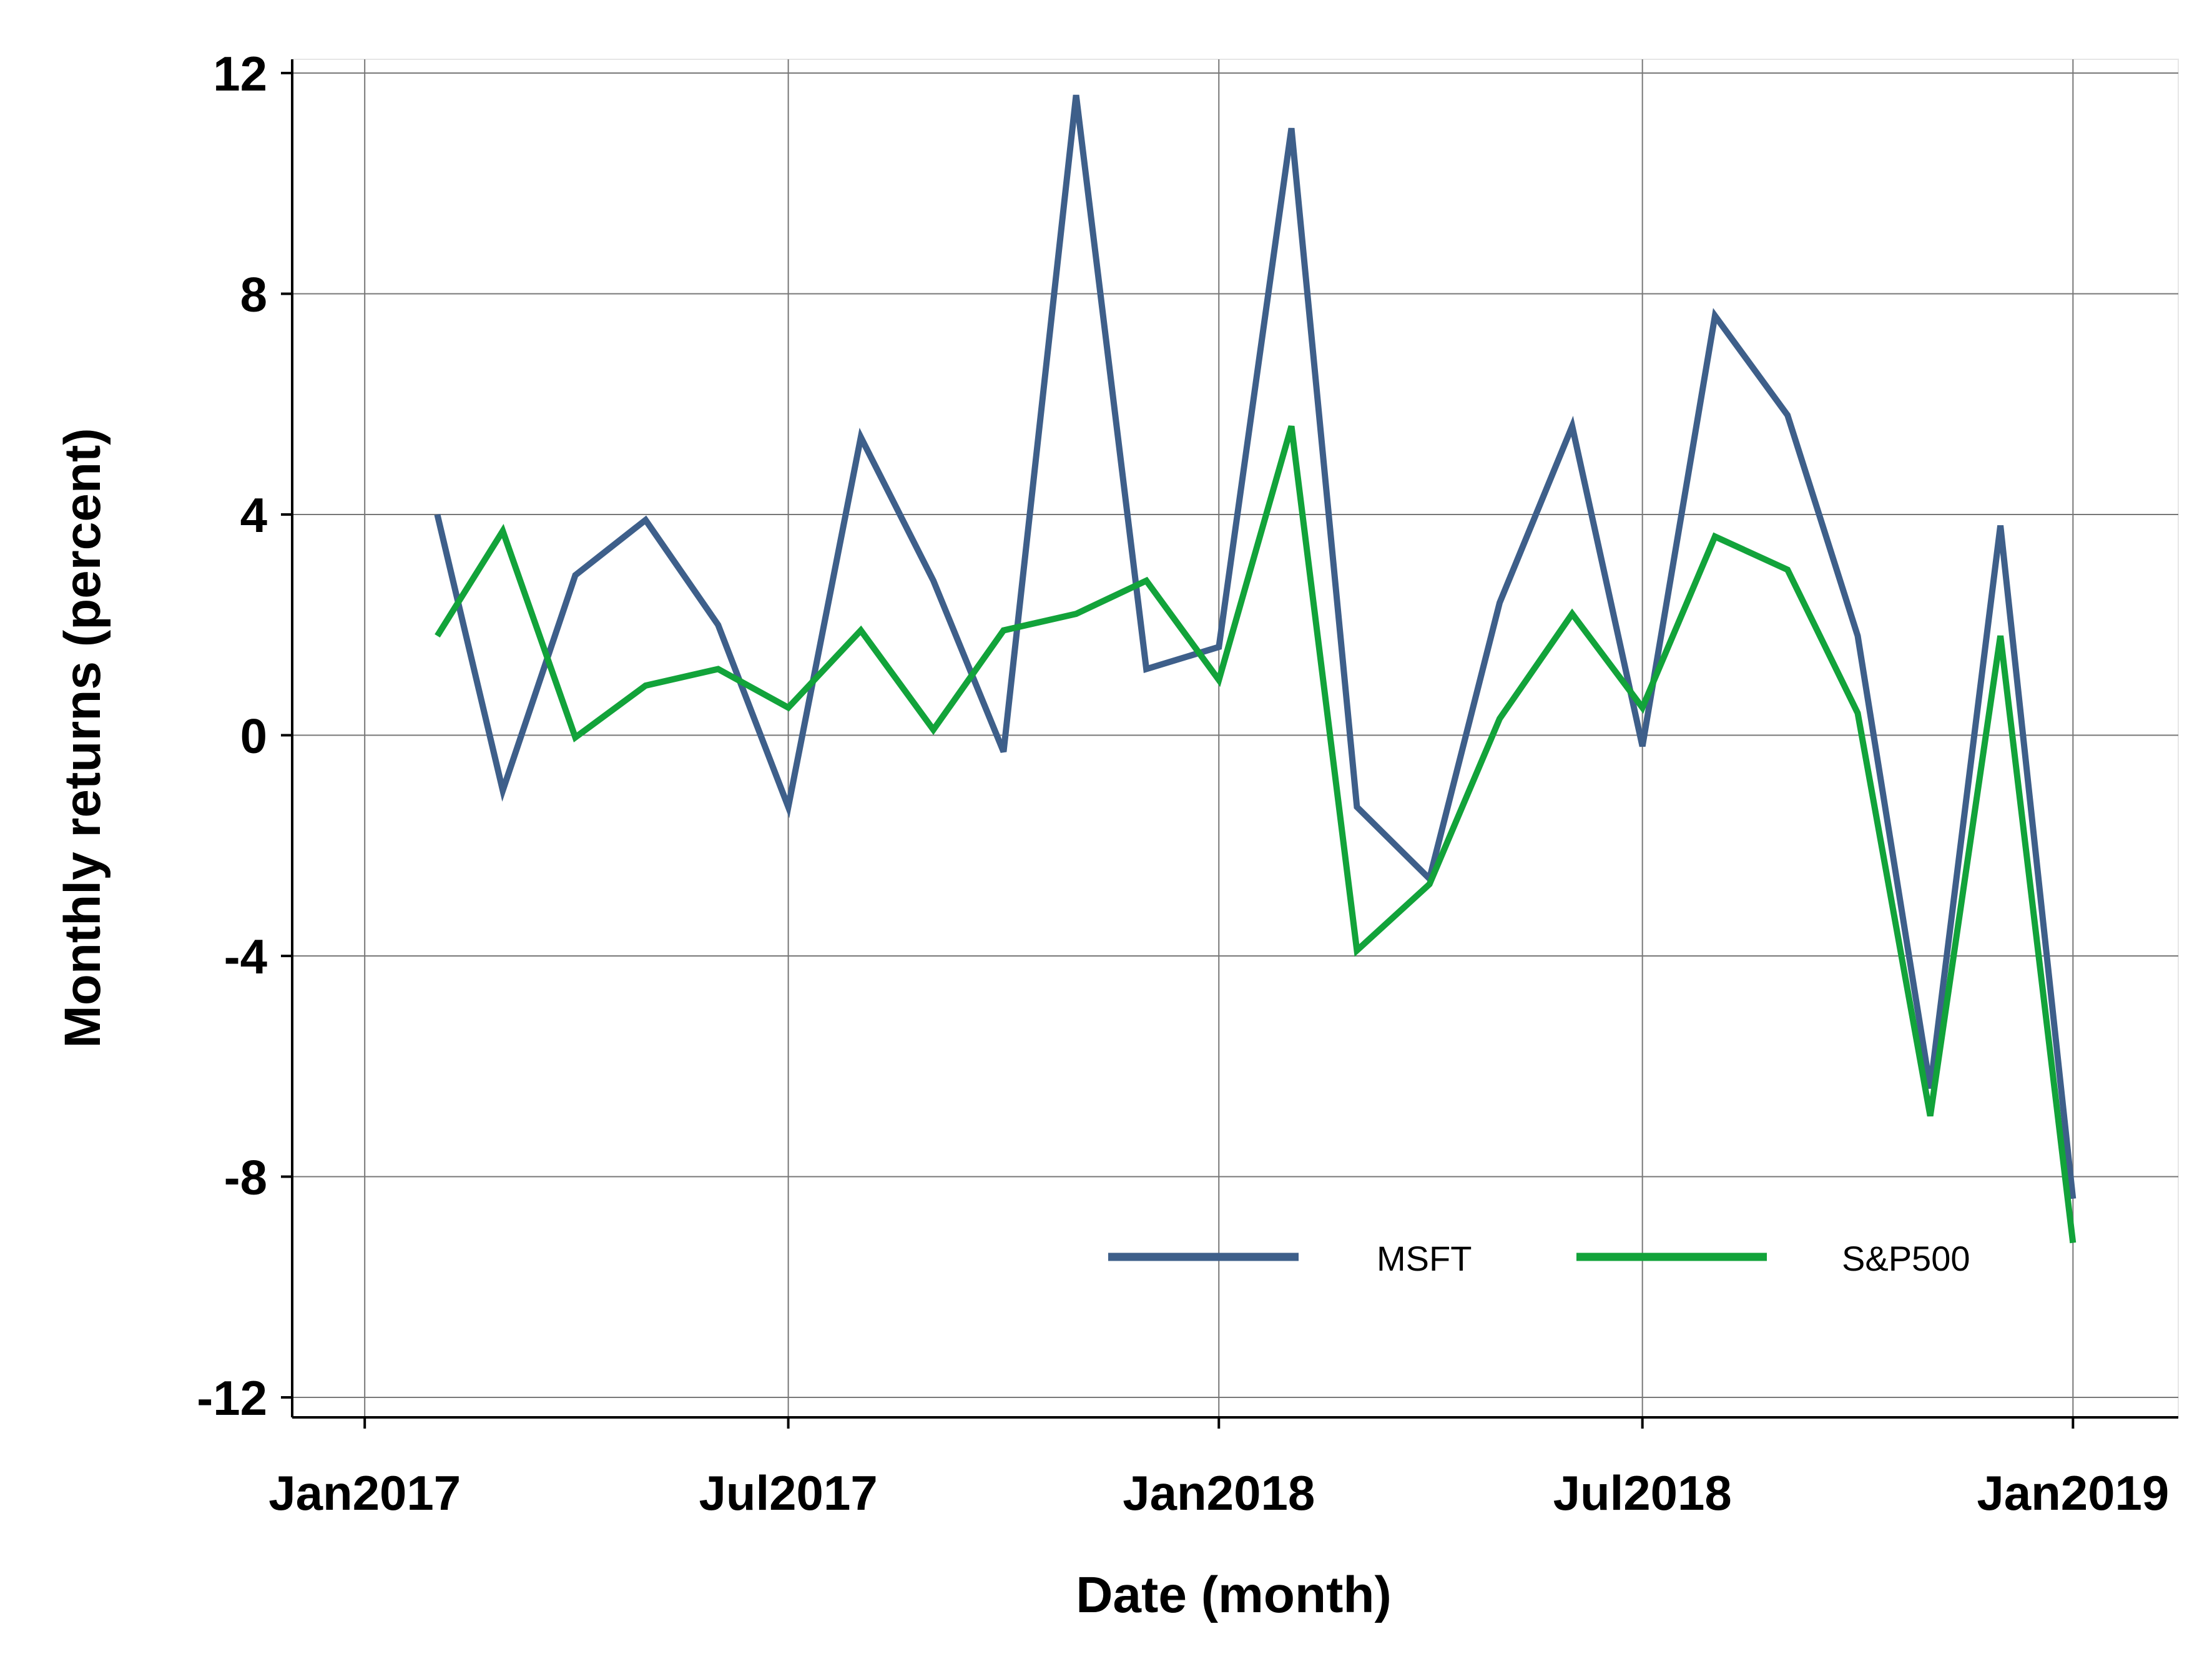  I want to click on x-axis-title: Date (month), so click(1234, 1595).